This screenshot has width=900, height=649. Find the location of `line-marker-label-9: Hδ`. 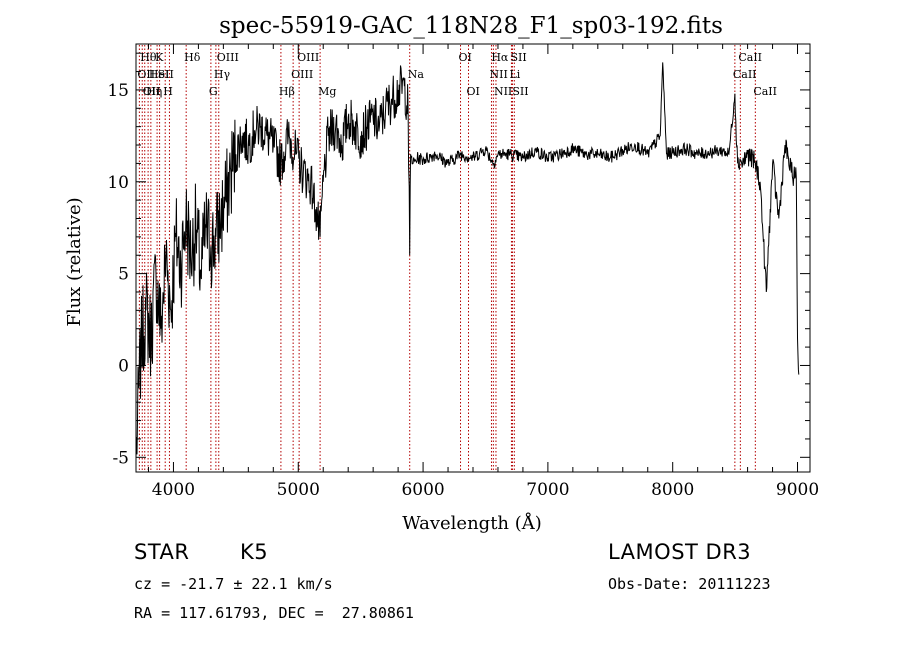

line-marker-label-9: Hδ is located at coordinates (192, 57).